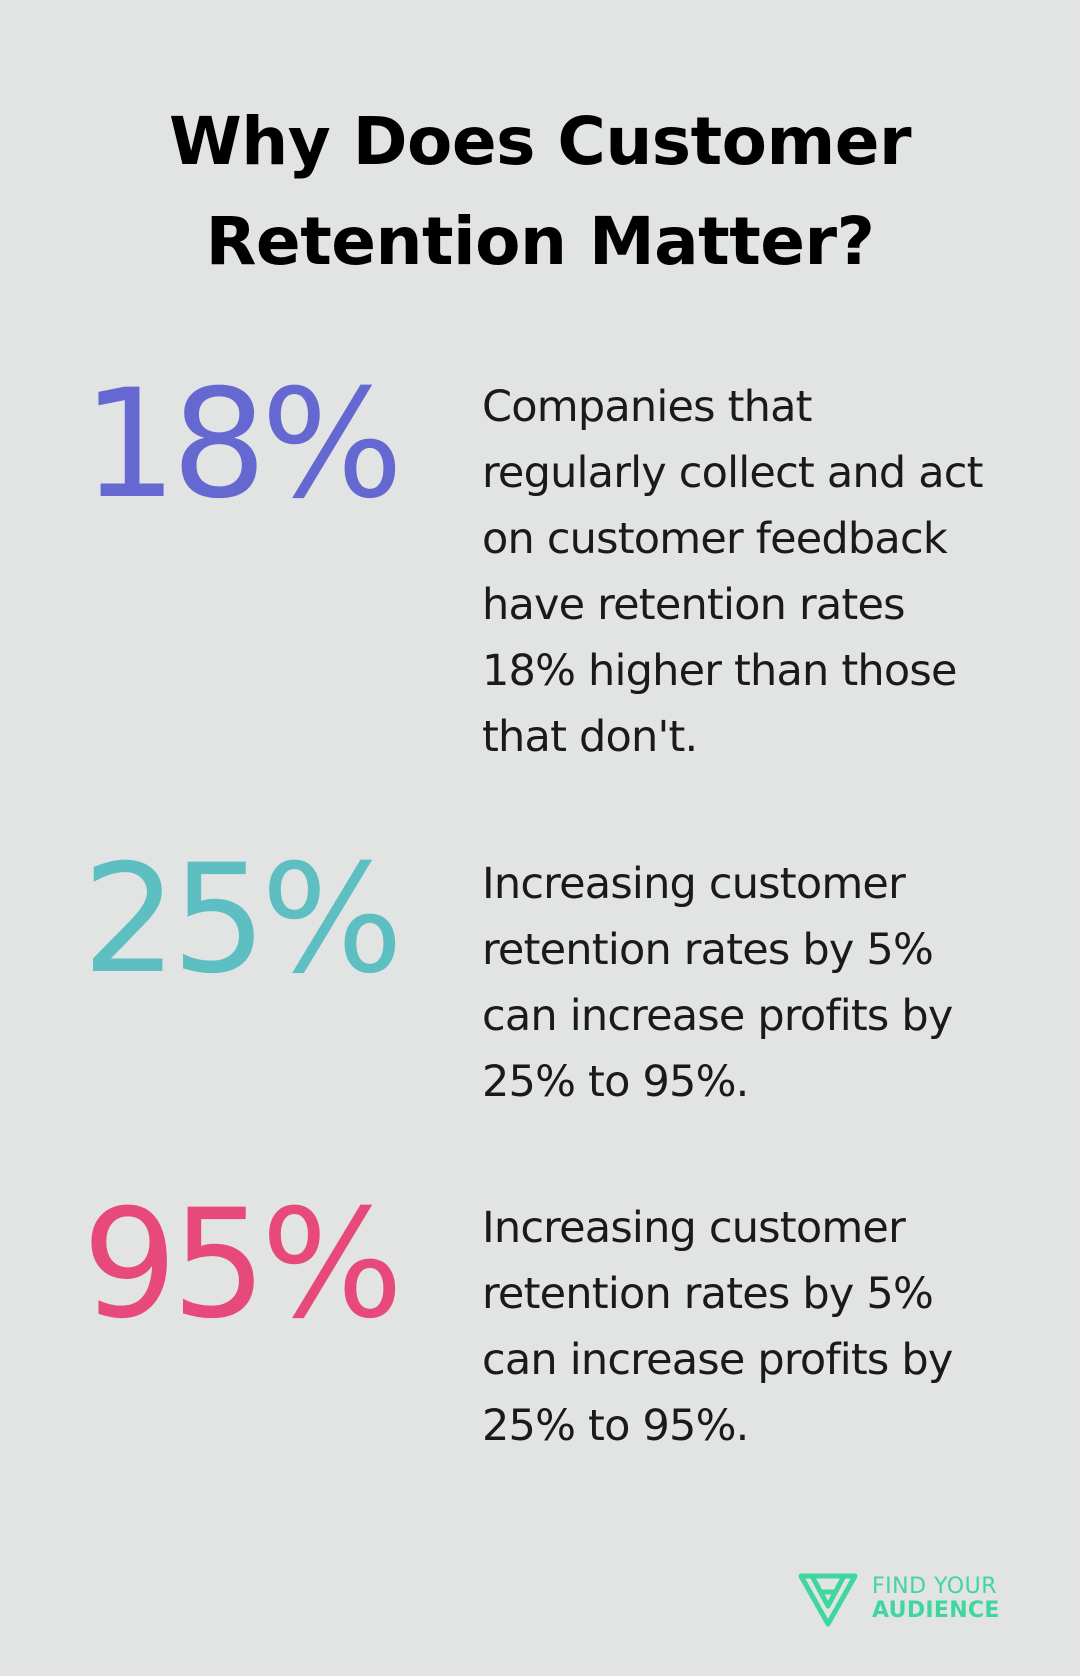  What do you see at coordinates (242, 1265) in the screenshot?
I see `stat-value: 95%` at bounding box center [242, 1265].